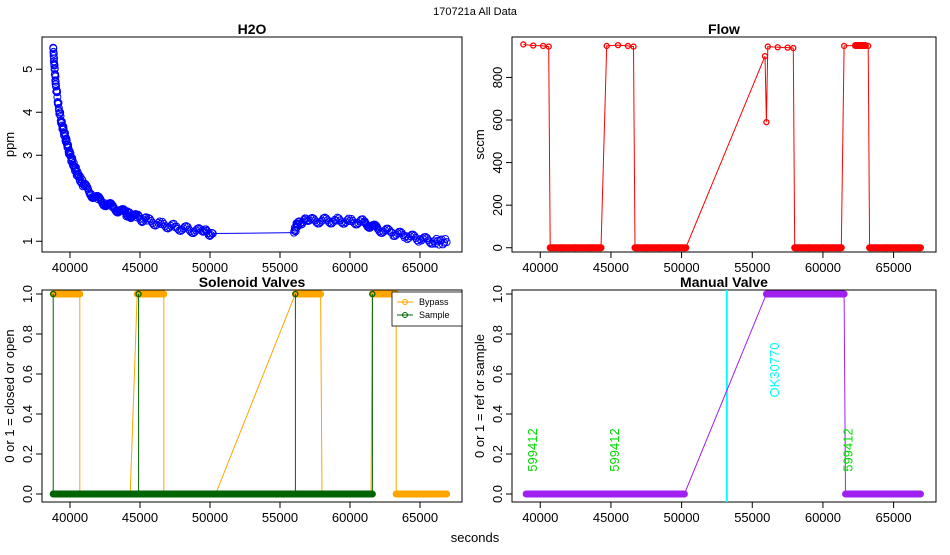 The image size is (950, 555). Describe the element at coordinates (27, 155) in the screenshot. I see `y-tick-label: 3` at that location.